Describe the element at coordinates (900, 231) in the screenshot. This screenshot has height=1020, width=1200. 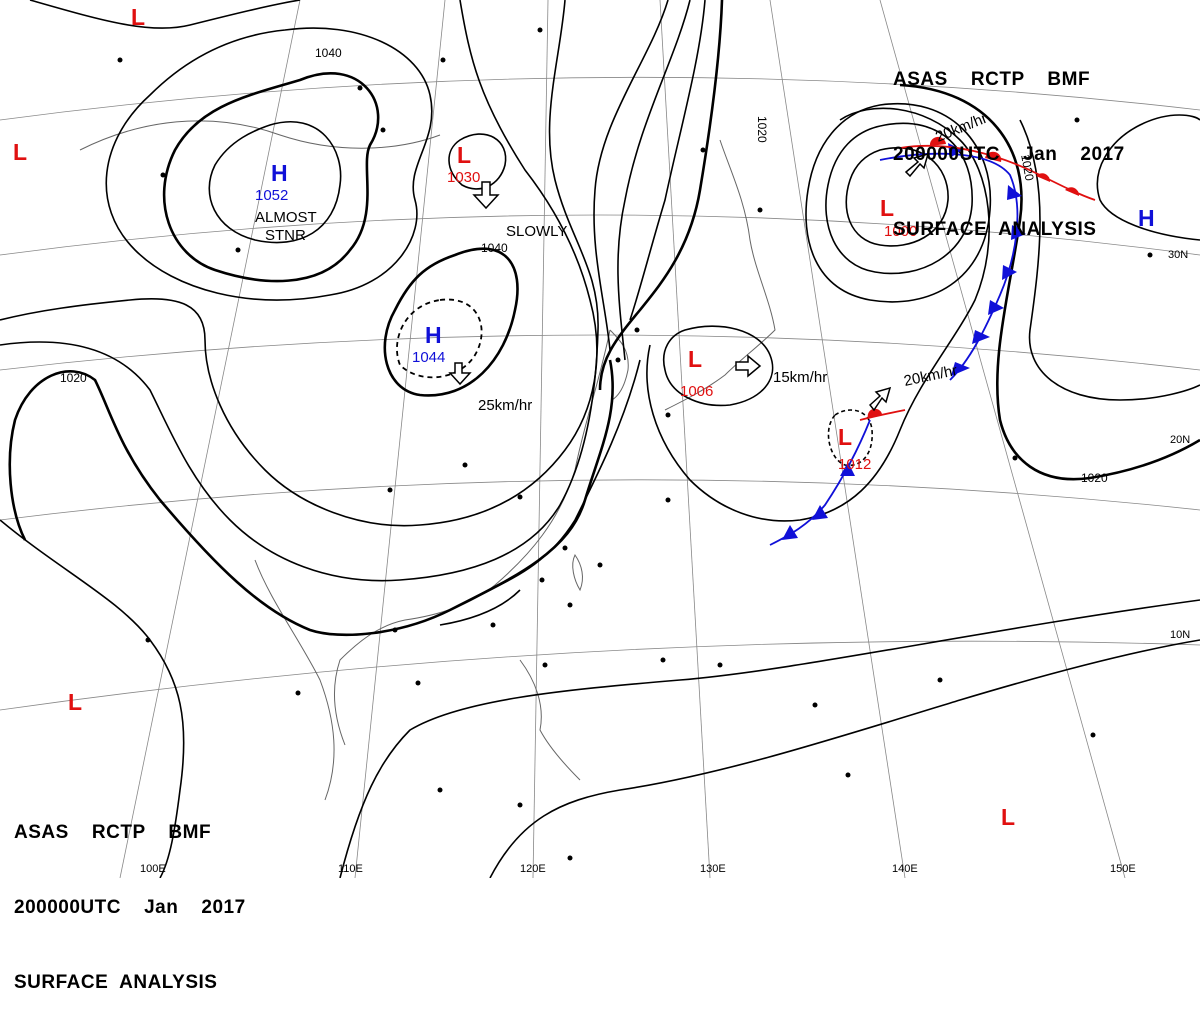
I see `center-pressure: 1000` at that location.